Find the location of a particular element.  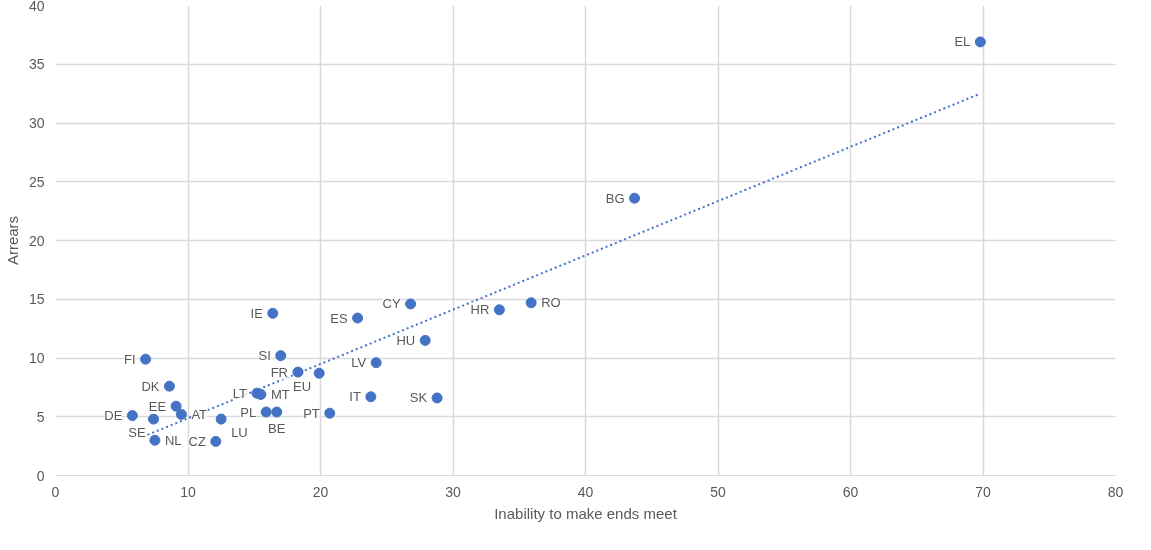

annotation: PL is located at coordinates (248, 412).